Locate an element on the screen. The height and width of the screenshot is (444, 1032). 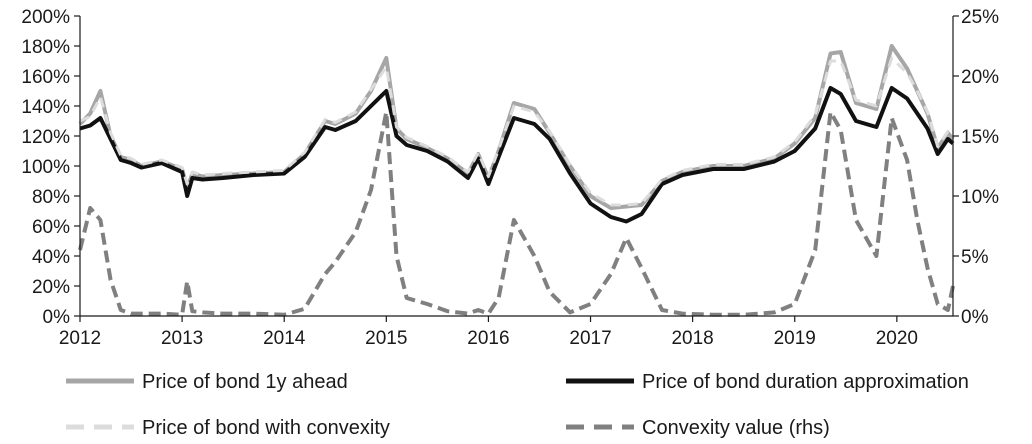
y-tick-label: 40% is located at coordinates (51, 257).